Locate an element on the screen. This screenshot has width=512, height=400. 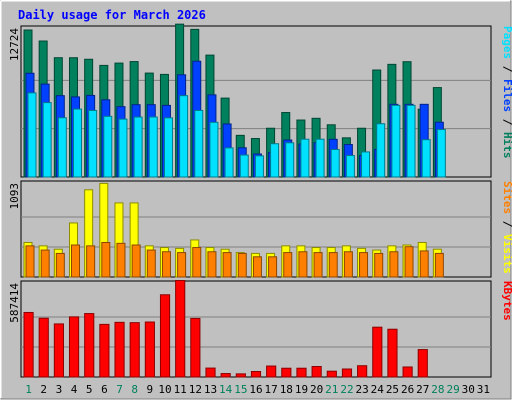
x-tick-label: 24 is located at coordinates (378, 389).